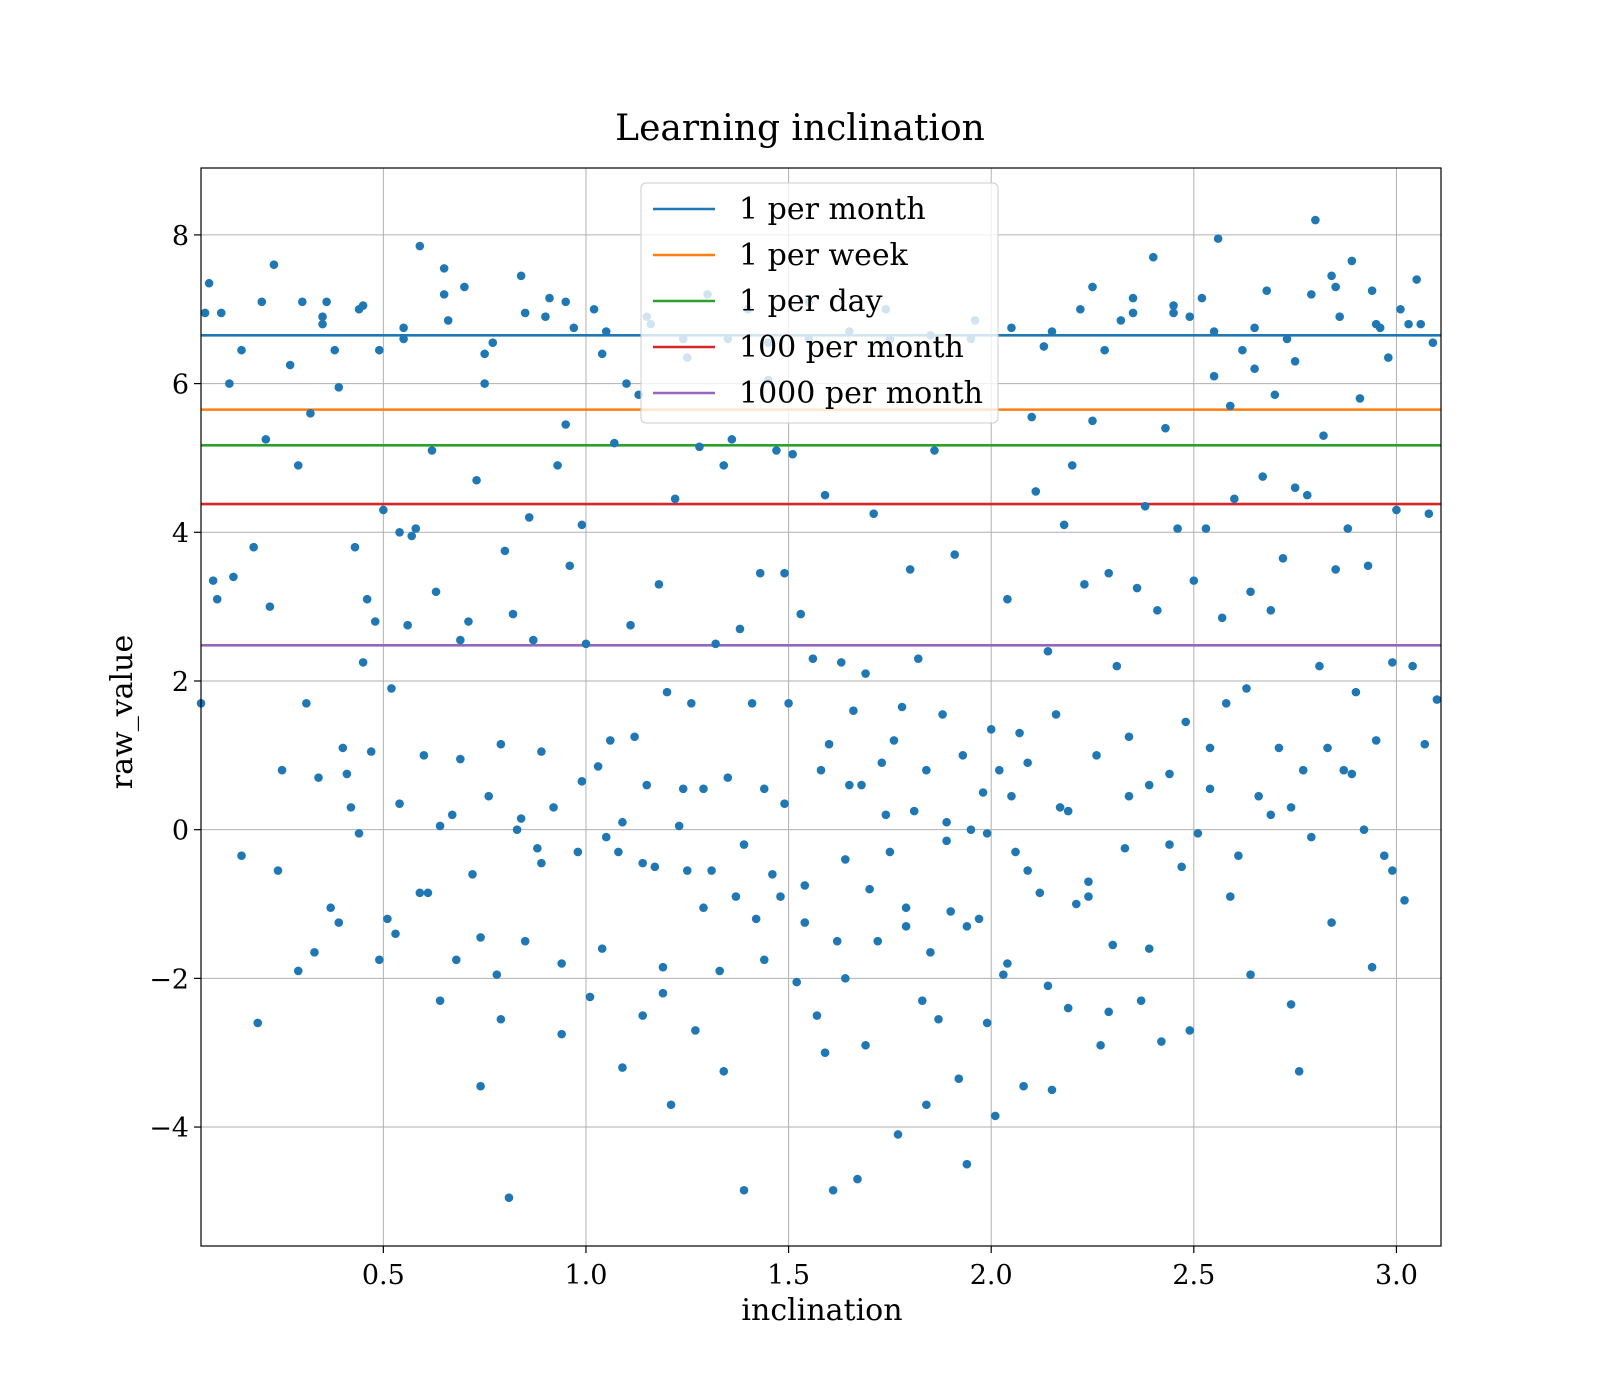 Image resolution: width=1600 pixels, height=1400 pixels. I want to click on chart-title: Learning inclination, so click(800, 128).